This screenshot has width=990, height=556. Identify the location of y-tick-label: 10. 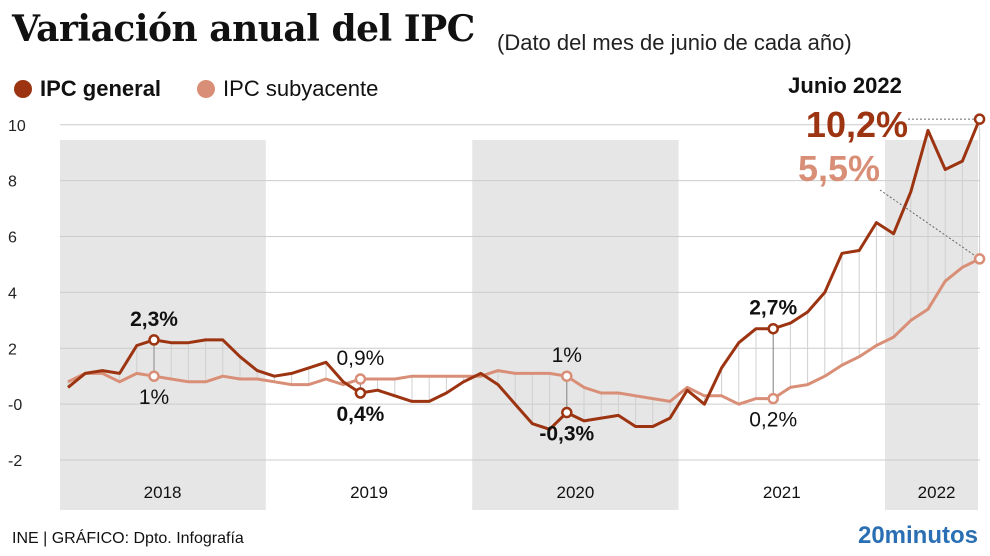
(17, 126).